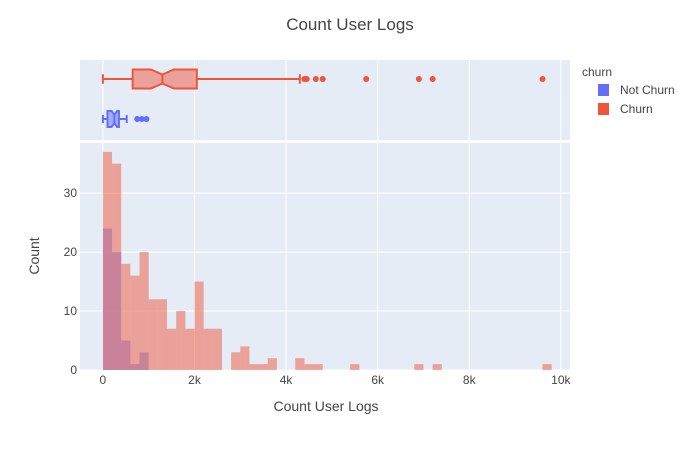 This screenshot has width=700, height=450. I want to click on x-tick-label: 2k, so click(195, 380).